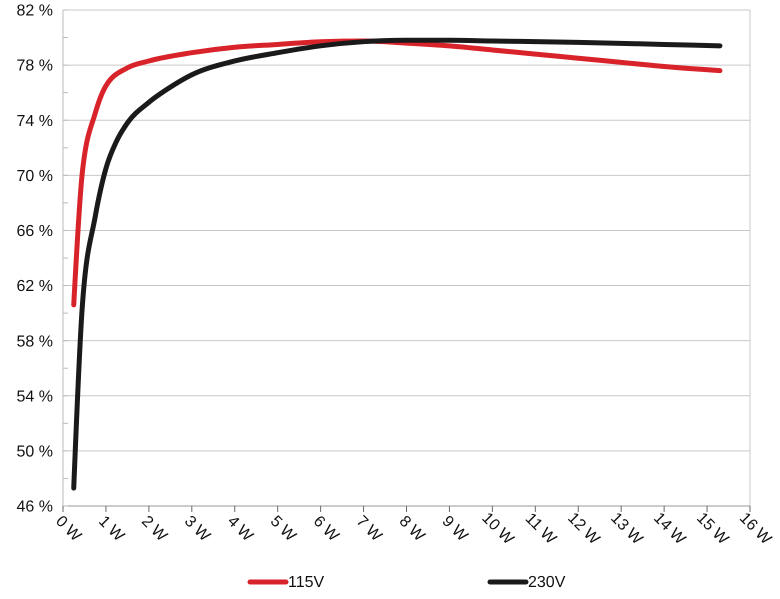  What do you see at coordinates (34, 451) in the screenshot?
I see `y-tick-label: 50 %` at bounding box center [34, 451].